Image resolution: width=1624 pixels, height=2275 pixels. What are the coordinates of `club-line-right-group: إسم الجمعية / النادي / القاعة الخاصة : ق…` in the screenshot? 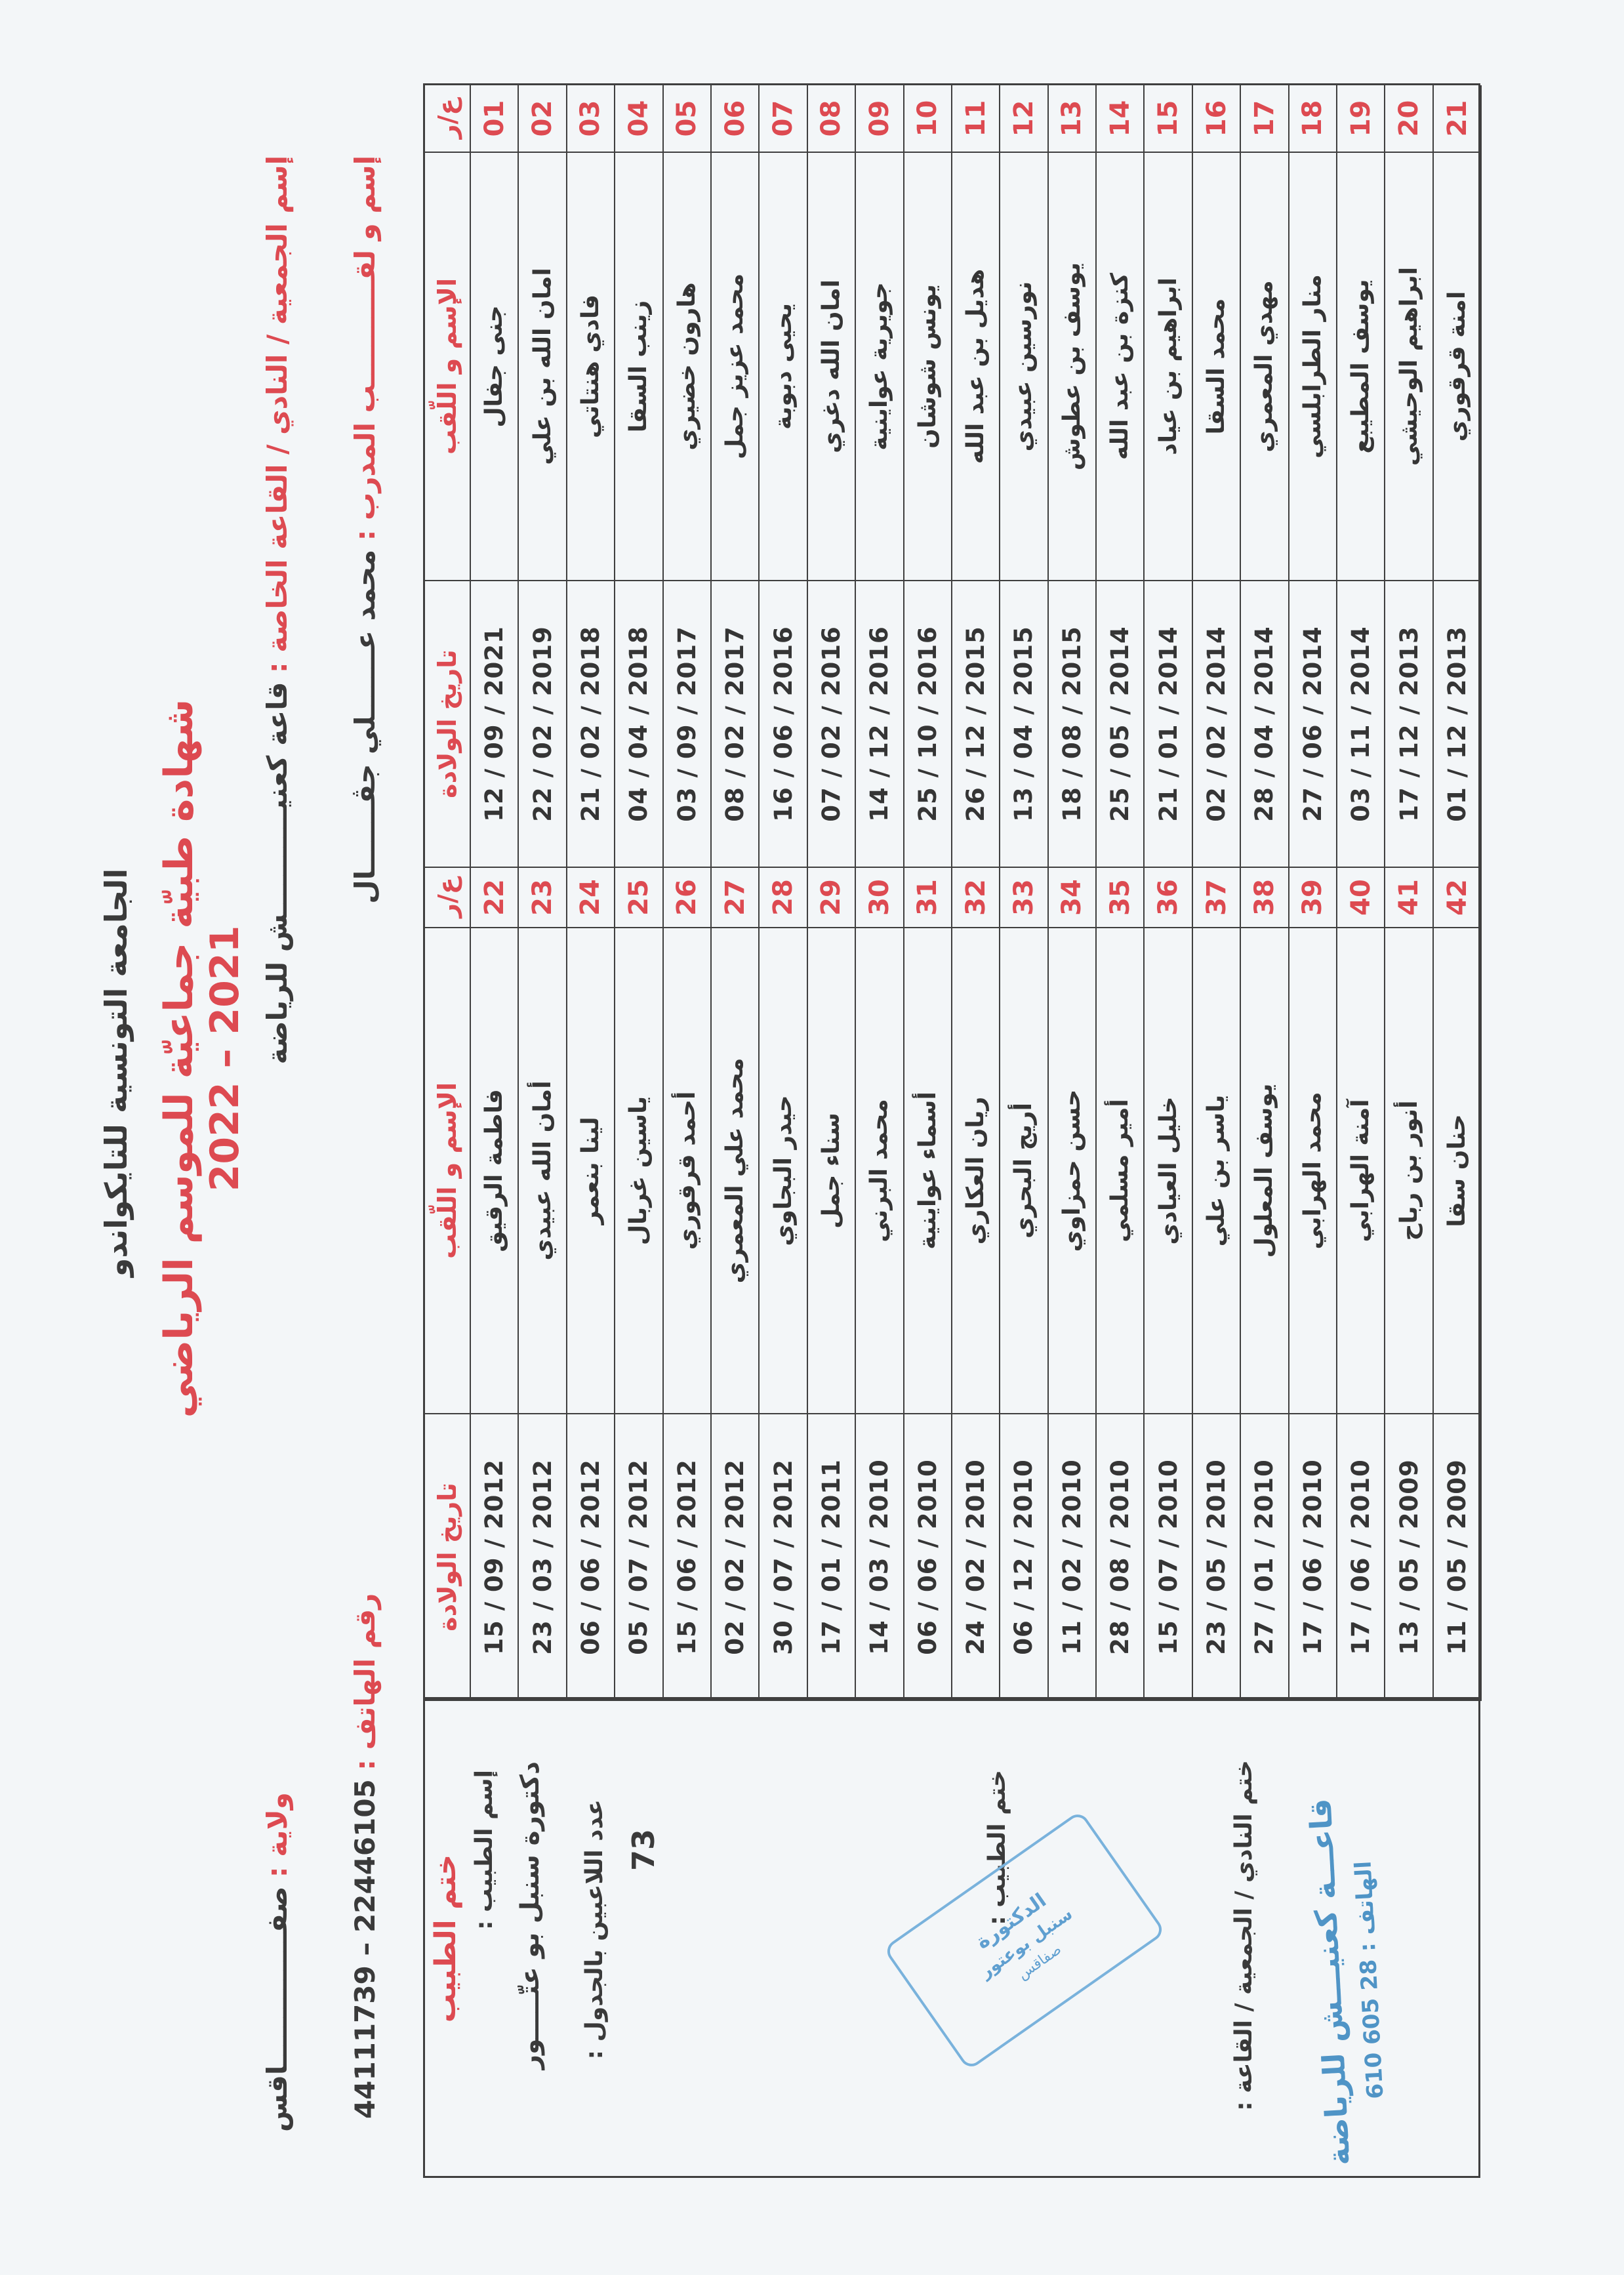 It's located at (277, 610).